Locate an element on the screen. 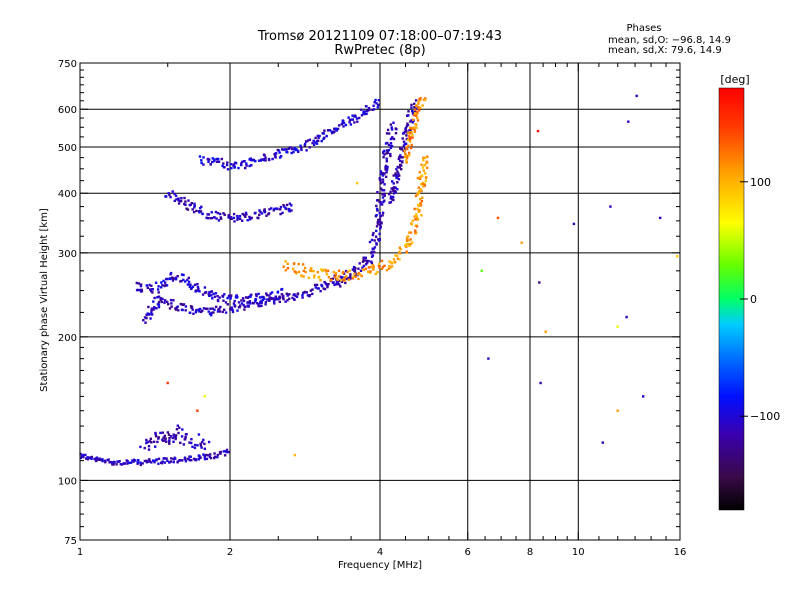 The image size is (800, 600). x-tick-label: 8 is located at coordinates (530, 552).